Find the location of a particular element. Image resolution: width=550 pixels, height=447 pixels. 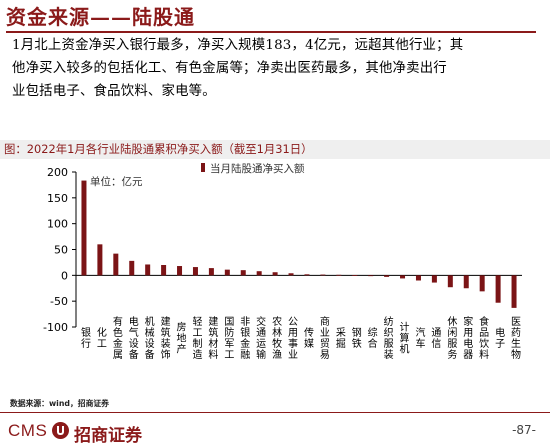

bar-传媒 is located at coordinates (307, 275).